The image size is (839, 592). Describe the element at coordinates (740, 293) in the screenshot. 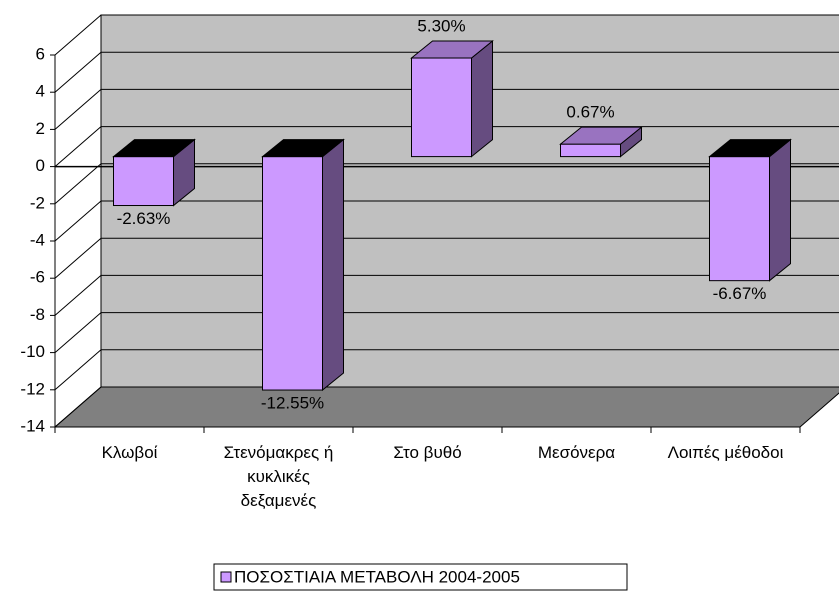

I see `value-label: -6.67%` at that location.